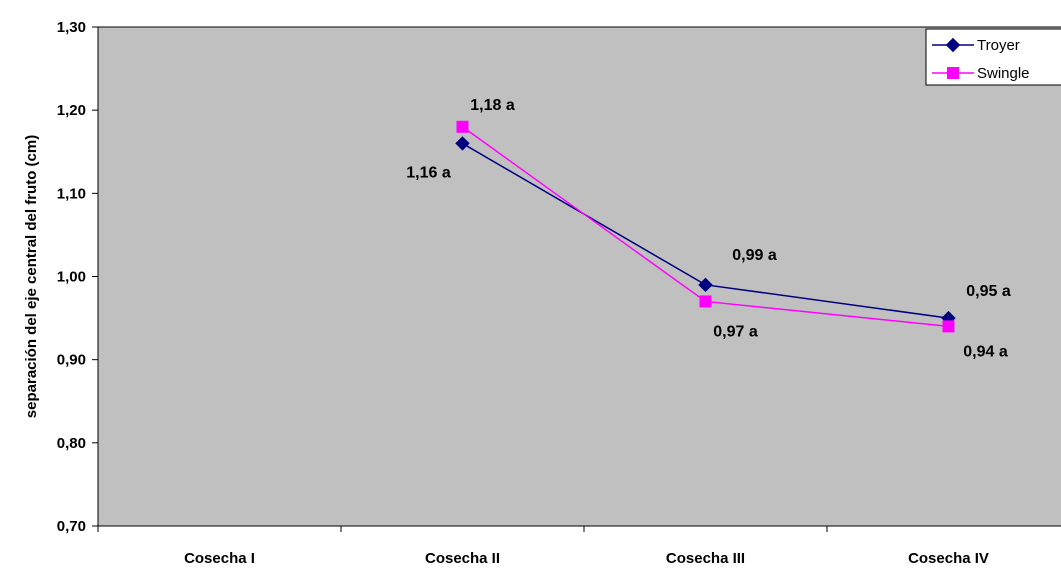 Image resolution: width=1061 pixels, height=568 pixels. Describe the element at coordinates (579, 546) in the screenshot. I see `x-axis: Cosecha I Cosecha II Cosecha III Cosecha IV` at that location.